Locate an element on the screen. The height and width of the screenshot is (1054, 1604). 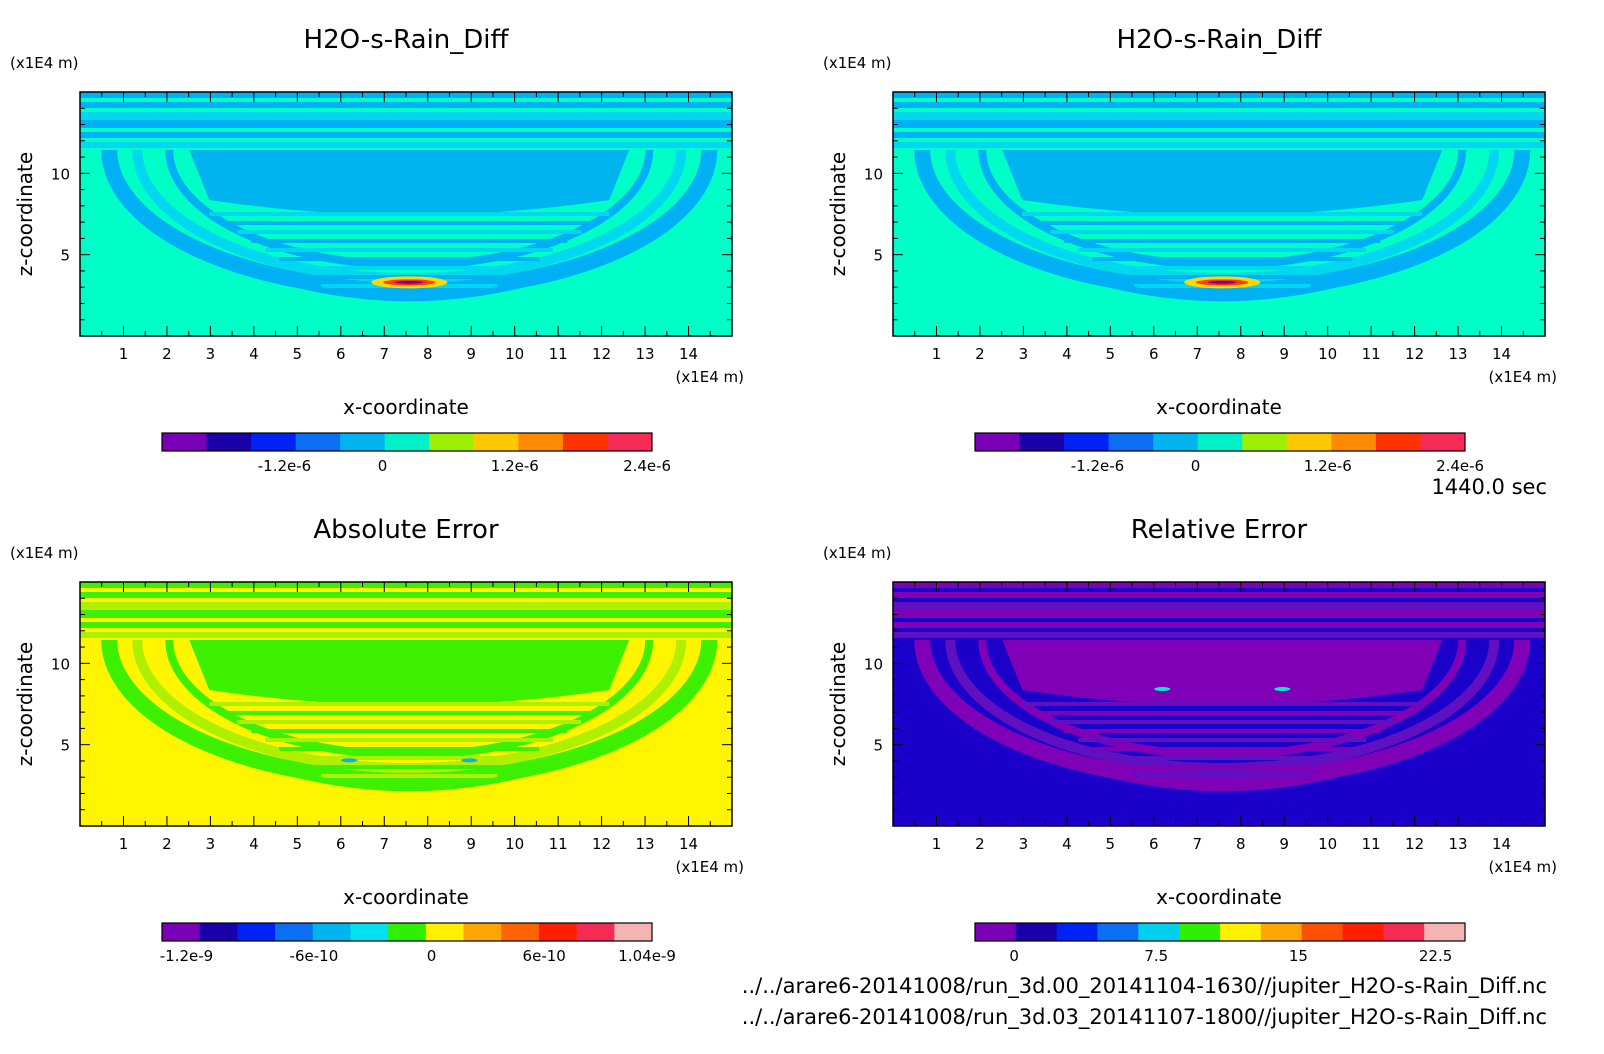
colorbar-tick-label: 0 is located at coordinates (1014, 956).